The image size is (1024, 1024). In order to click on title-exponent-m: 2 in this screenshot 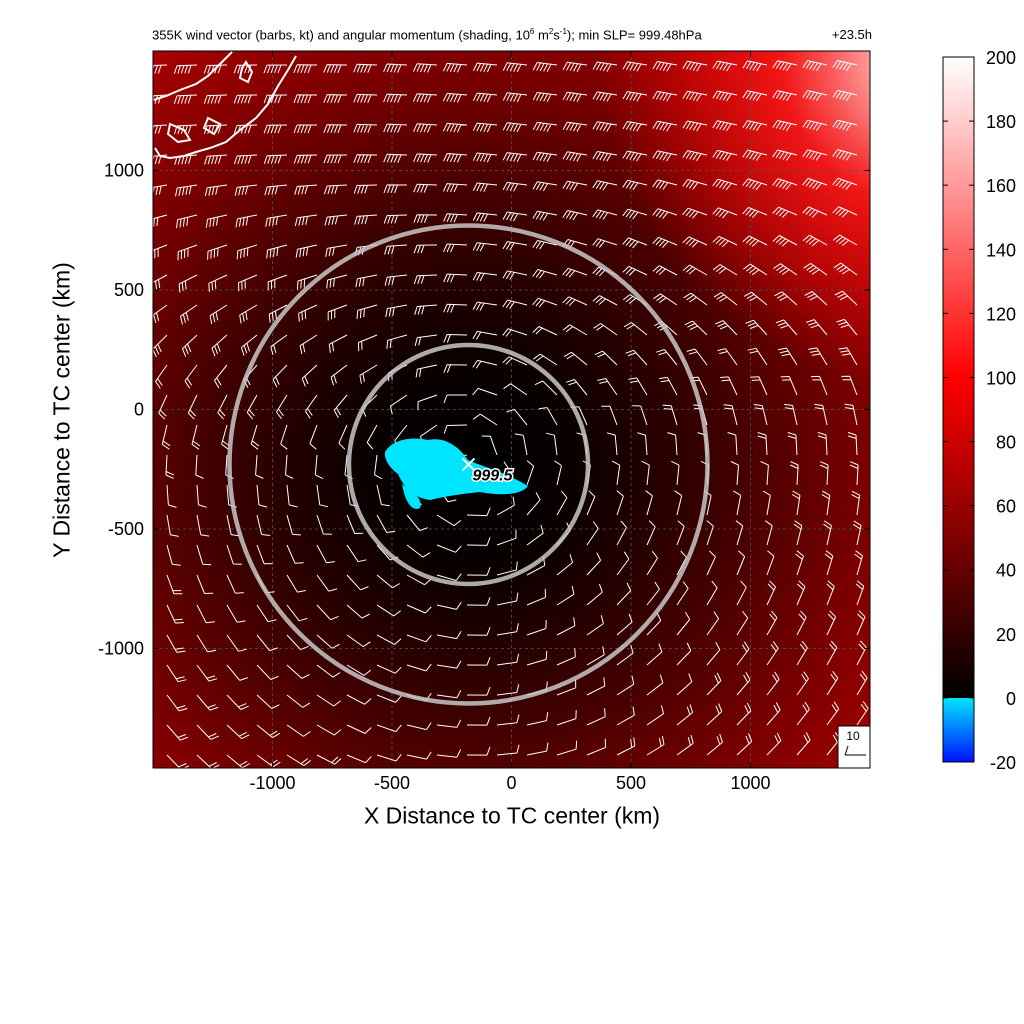, I will do `click(551, 31)`.